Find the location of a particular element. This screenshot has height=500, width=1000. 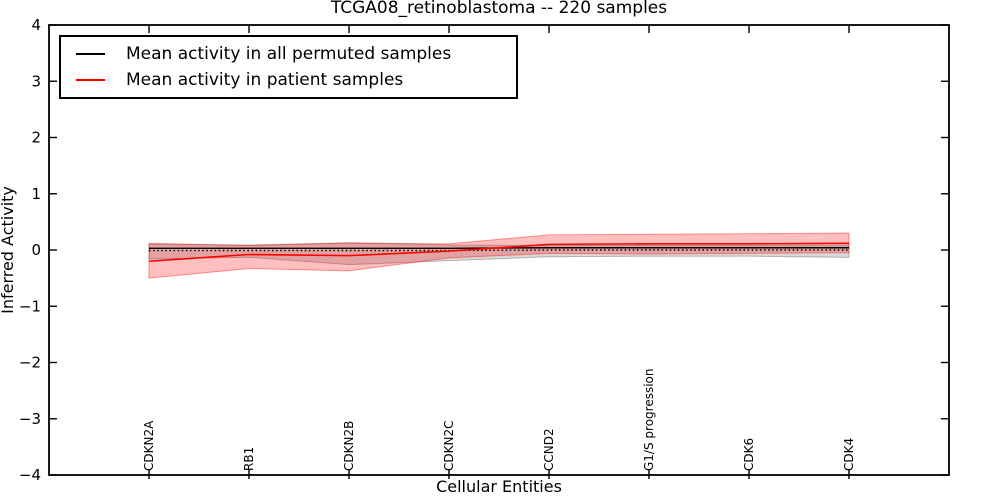

patient-mean-line is located at coordinates (499, 252).